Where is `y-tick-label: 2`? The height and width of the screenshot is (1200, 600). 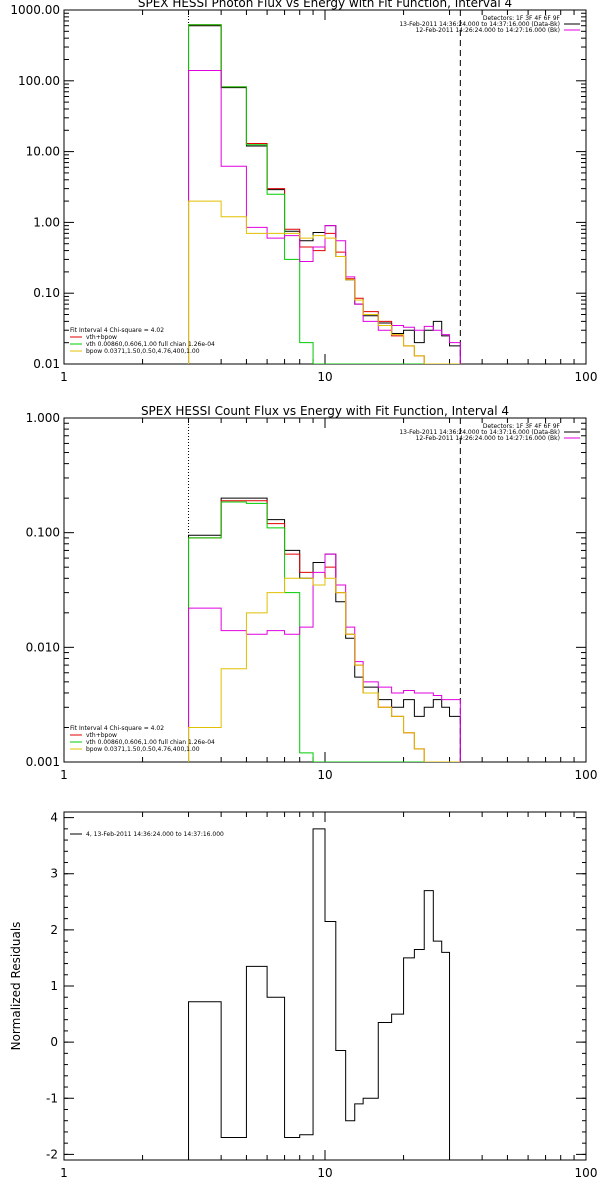 y-tick-label: 2 is located at coordinates (54, 930).